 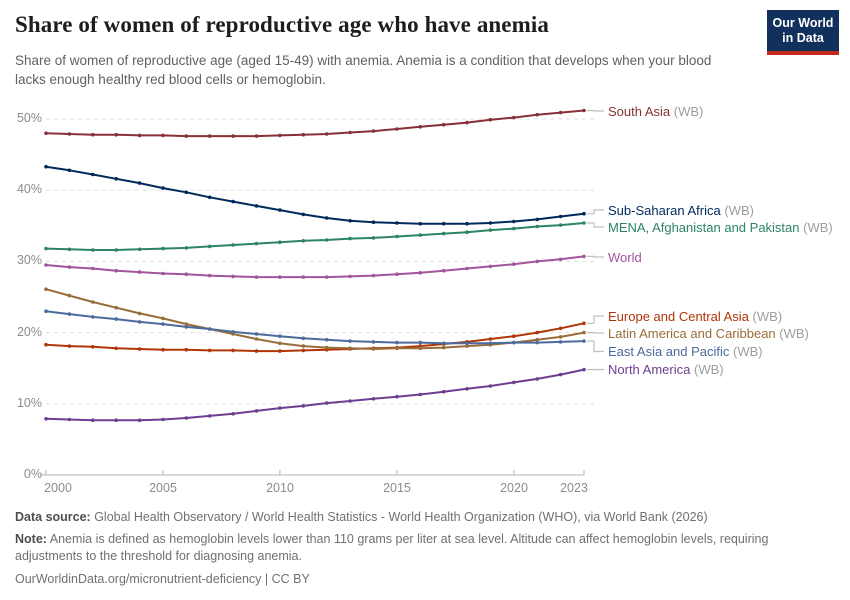 What do you see at coordinates (53, 517) in the screenshot?
I see `data-source-label: Data source:` at bounding box center [53, 517].